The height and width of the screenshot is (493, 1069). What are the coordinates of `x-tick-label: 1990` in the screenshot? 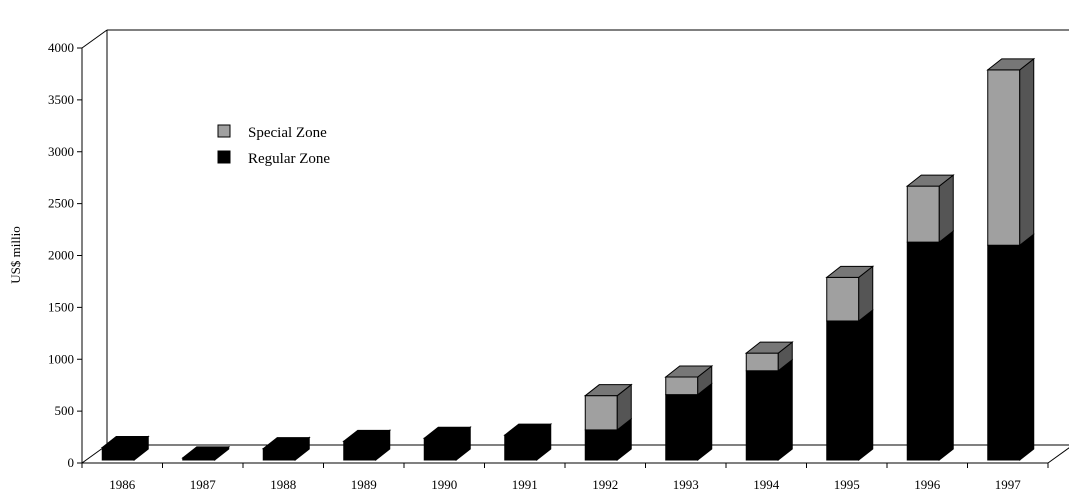 It's located at (444, 484).